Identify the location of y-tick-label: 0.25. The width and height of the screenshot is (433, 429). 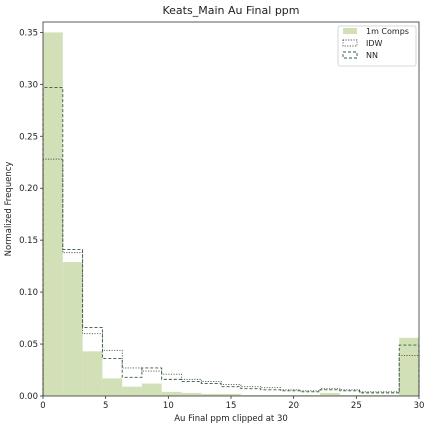
(28, 137).